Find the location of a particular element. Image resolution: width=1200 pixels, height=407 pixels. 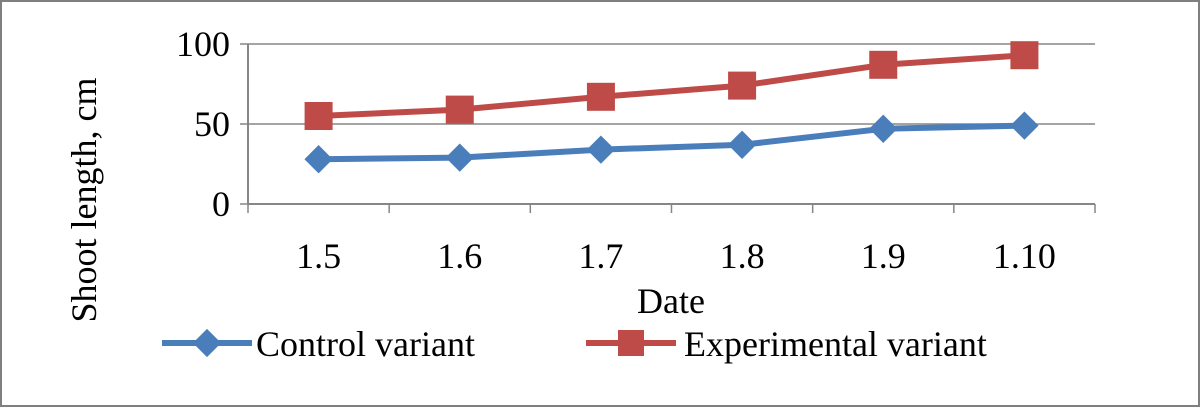

legend: Control variant Experimental variant is located at coordinates (574, 344).